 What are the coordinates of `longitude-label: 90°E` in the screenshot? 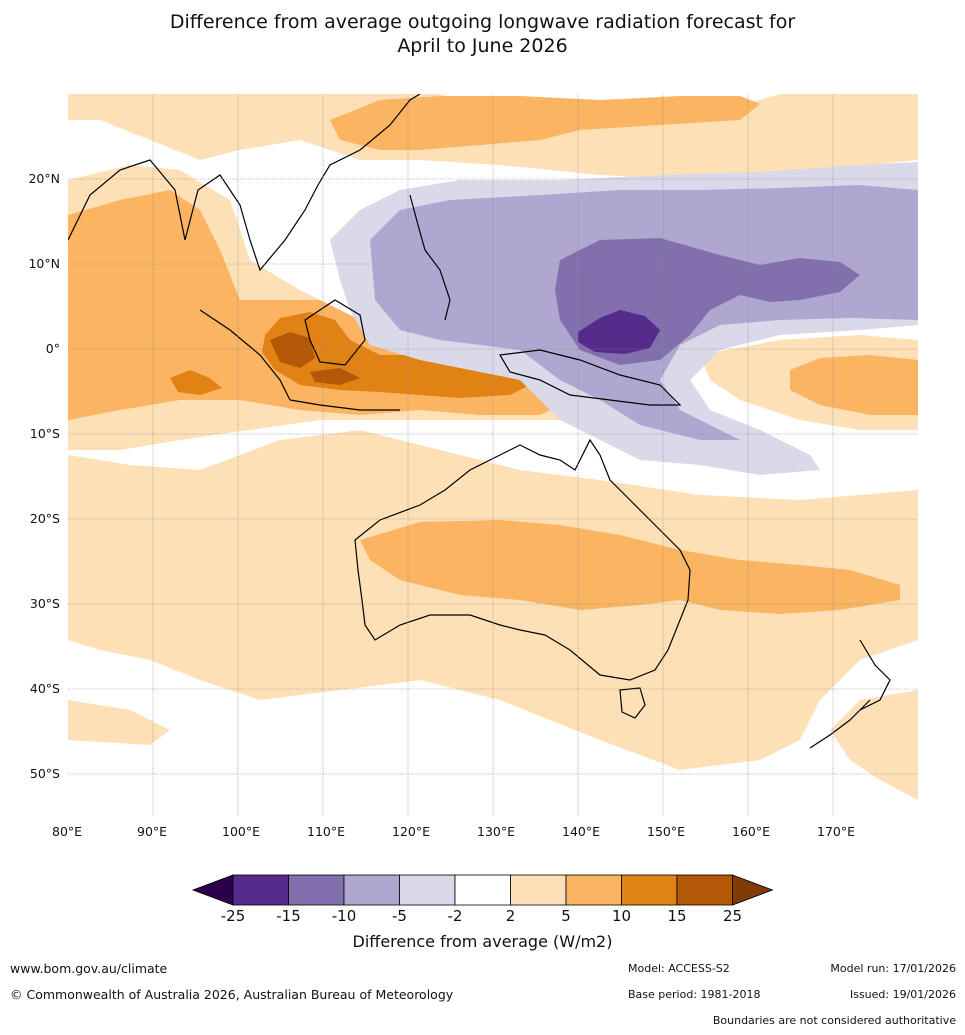 It's located at (152, 831).